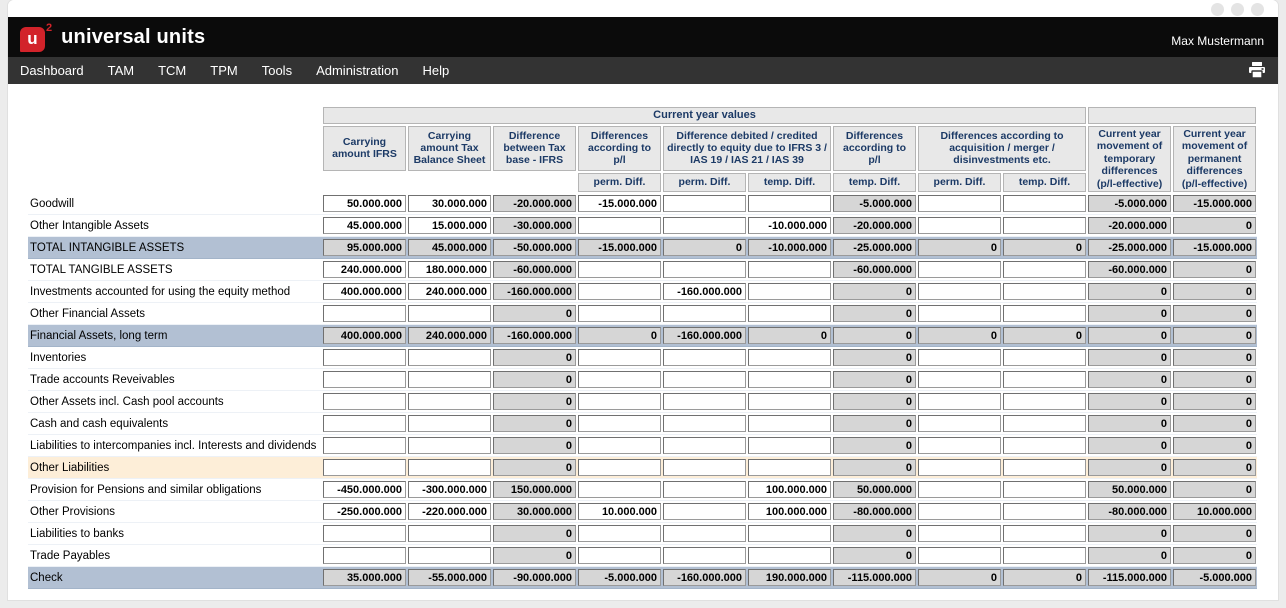  What do you see at coordinates (789, 490) in the screenshot?
I see `value-cell-r14-c6` at bounding box center [789, 490].